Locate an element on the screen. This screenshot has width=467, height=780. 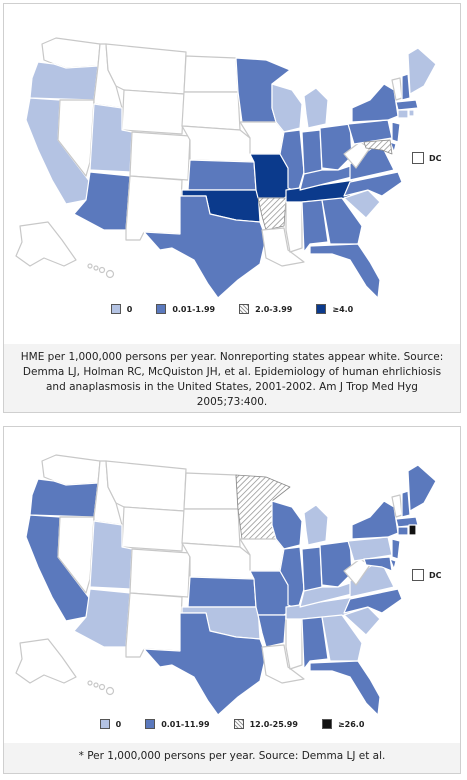
legend-label: 0.01-11.99 is located at coordinates (185, 724).